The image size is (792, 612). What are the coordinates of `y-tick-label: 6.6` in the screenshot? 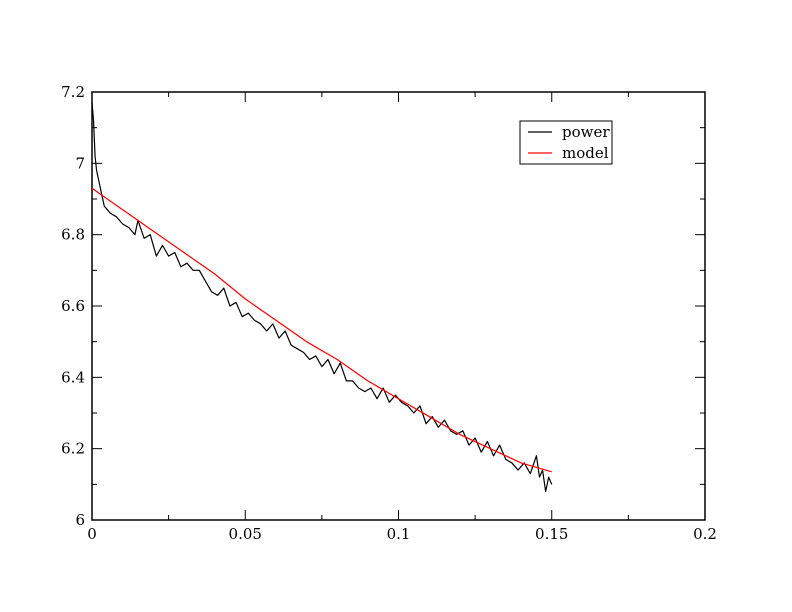 It's located at (73, 306).